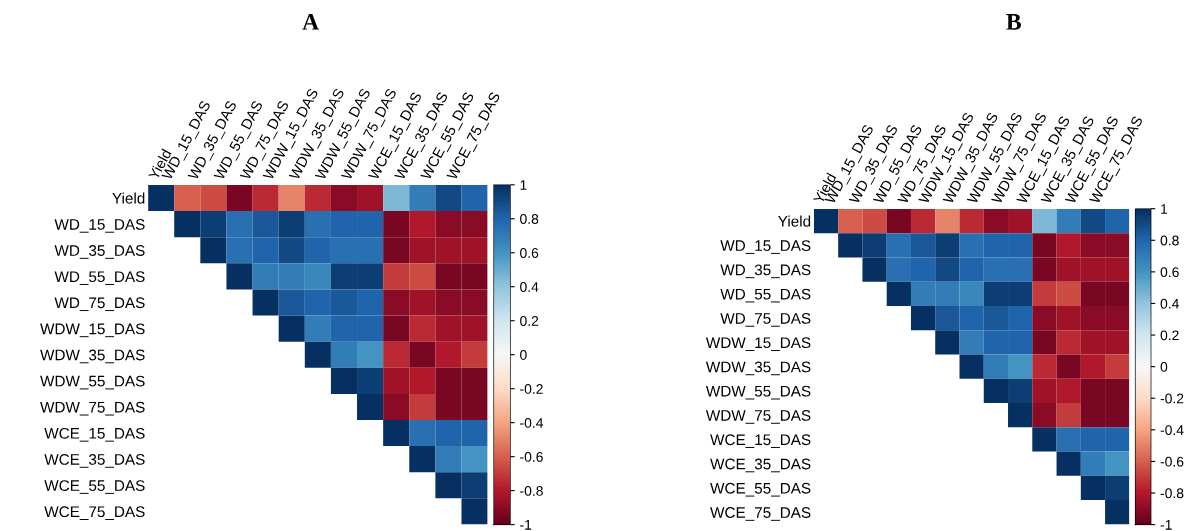 The width and height of the screenshot is (1204, 531). What do you see at coordinates (1013, 22) in the screenshot?
I see `chart-title: B` at bounding box center [1013, 22].